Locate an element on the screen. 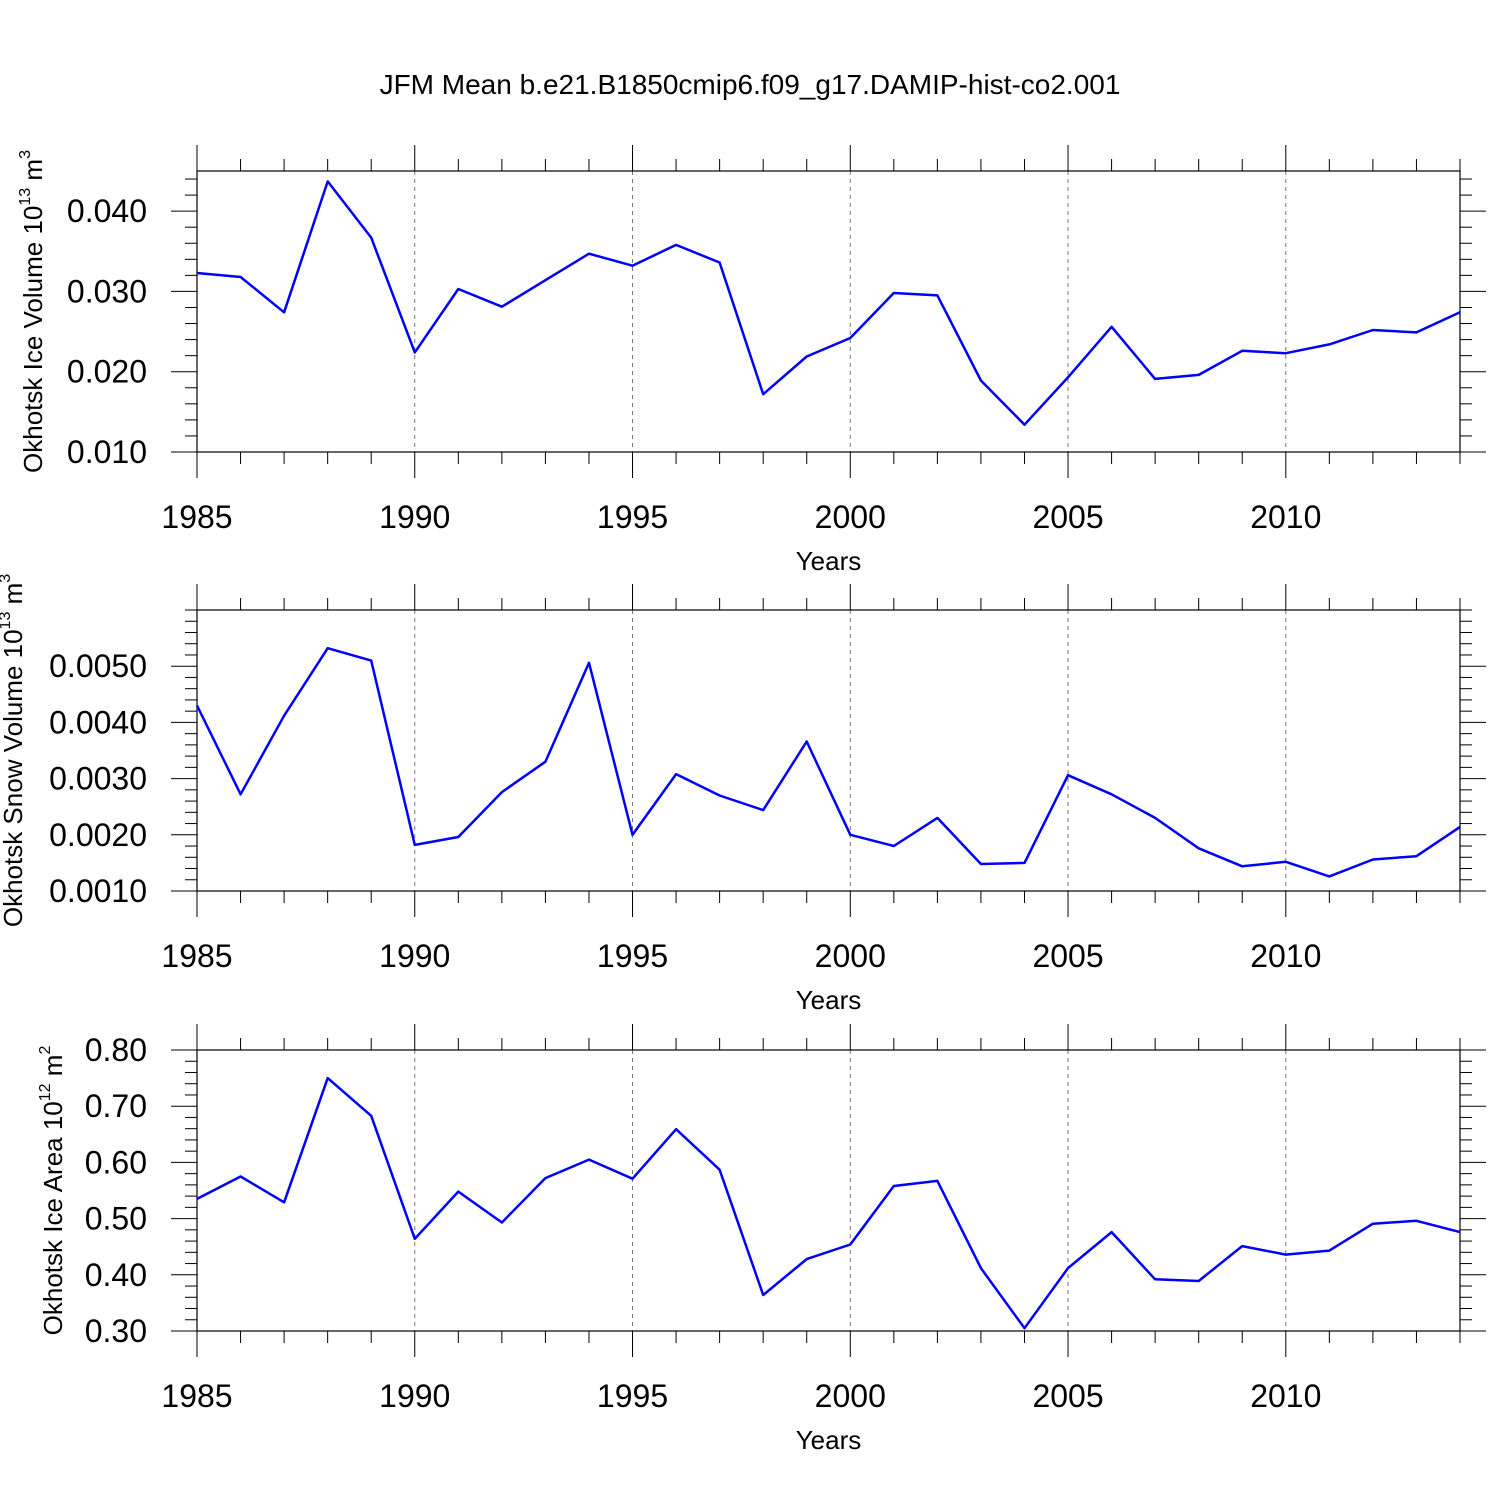 Image resolution: width=1500 pixels, height=1500 pixels. snow-volume-x-tick-label: 2005 is located at coordinates (1067, 956).